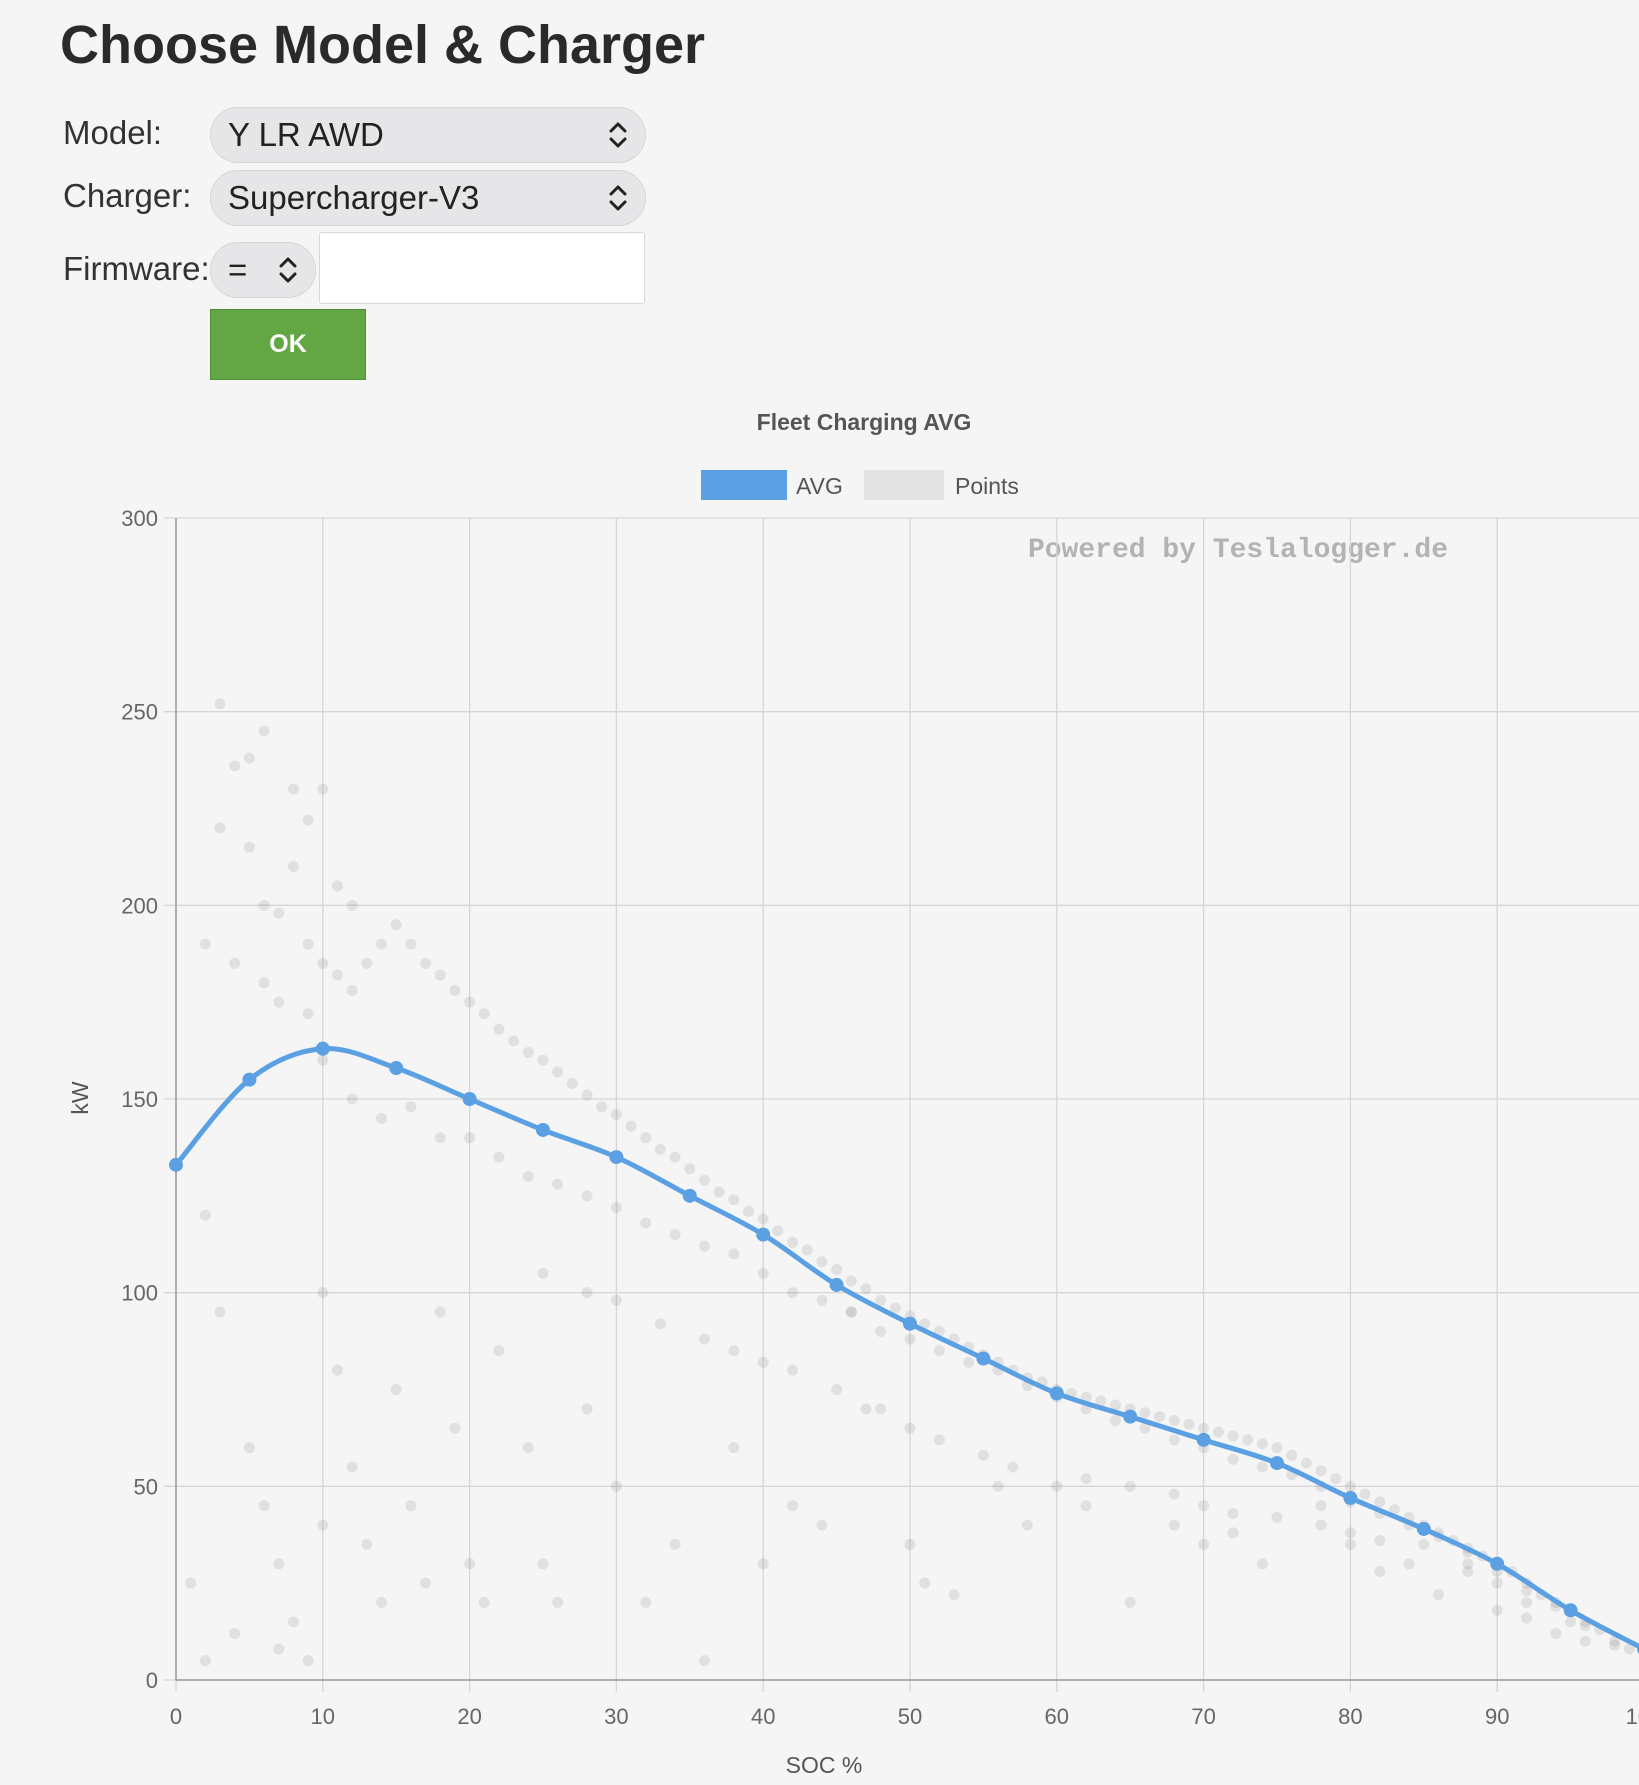  I want to click on firmware-version-input, so click(482, 268).